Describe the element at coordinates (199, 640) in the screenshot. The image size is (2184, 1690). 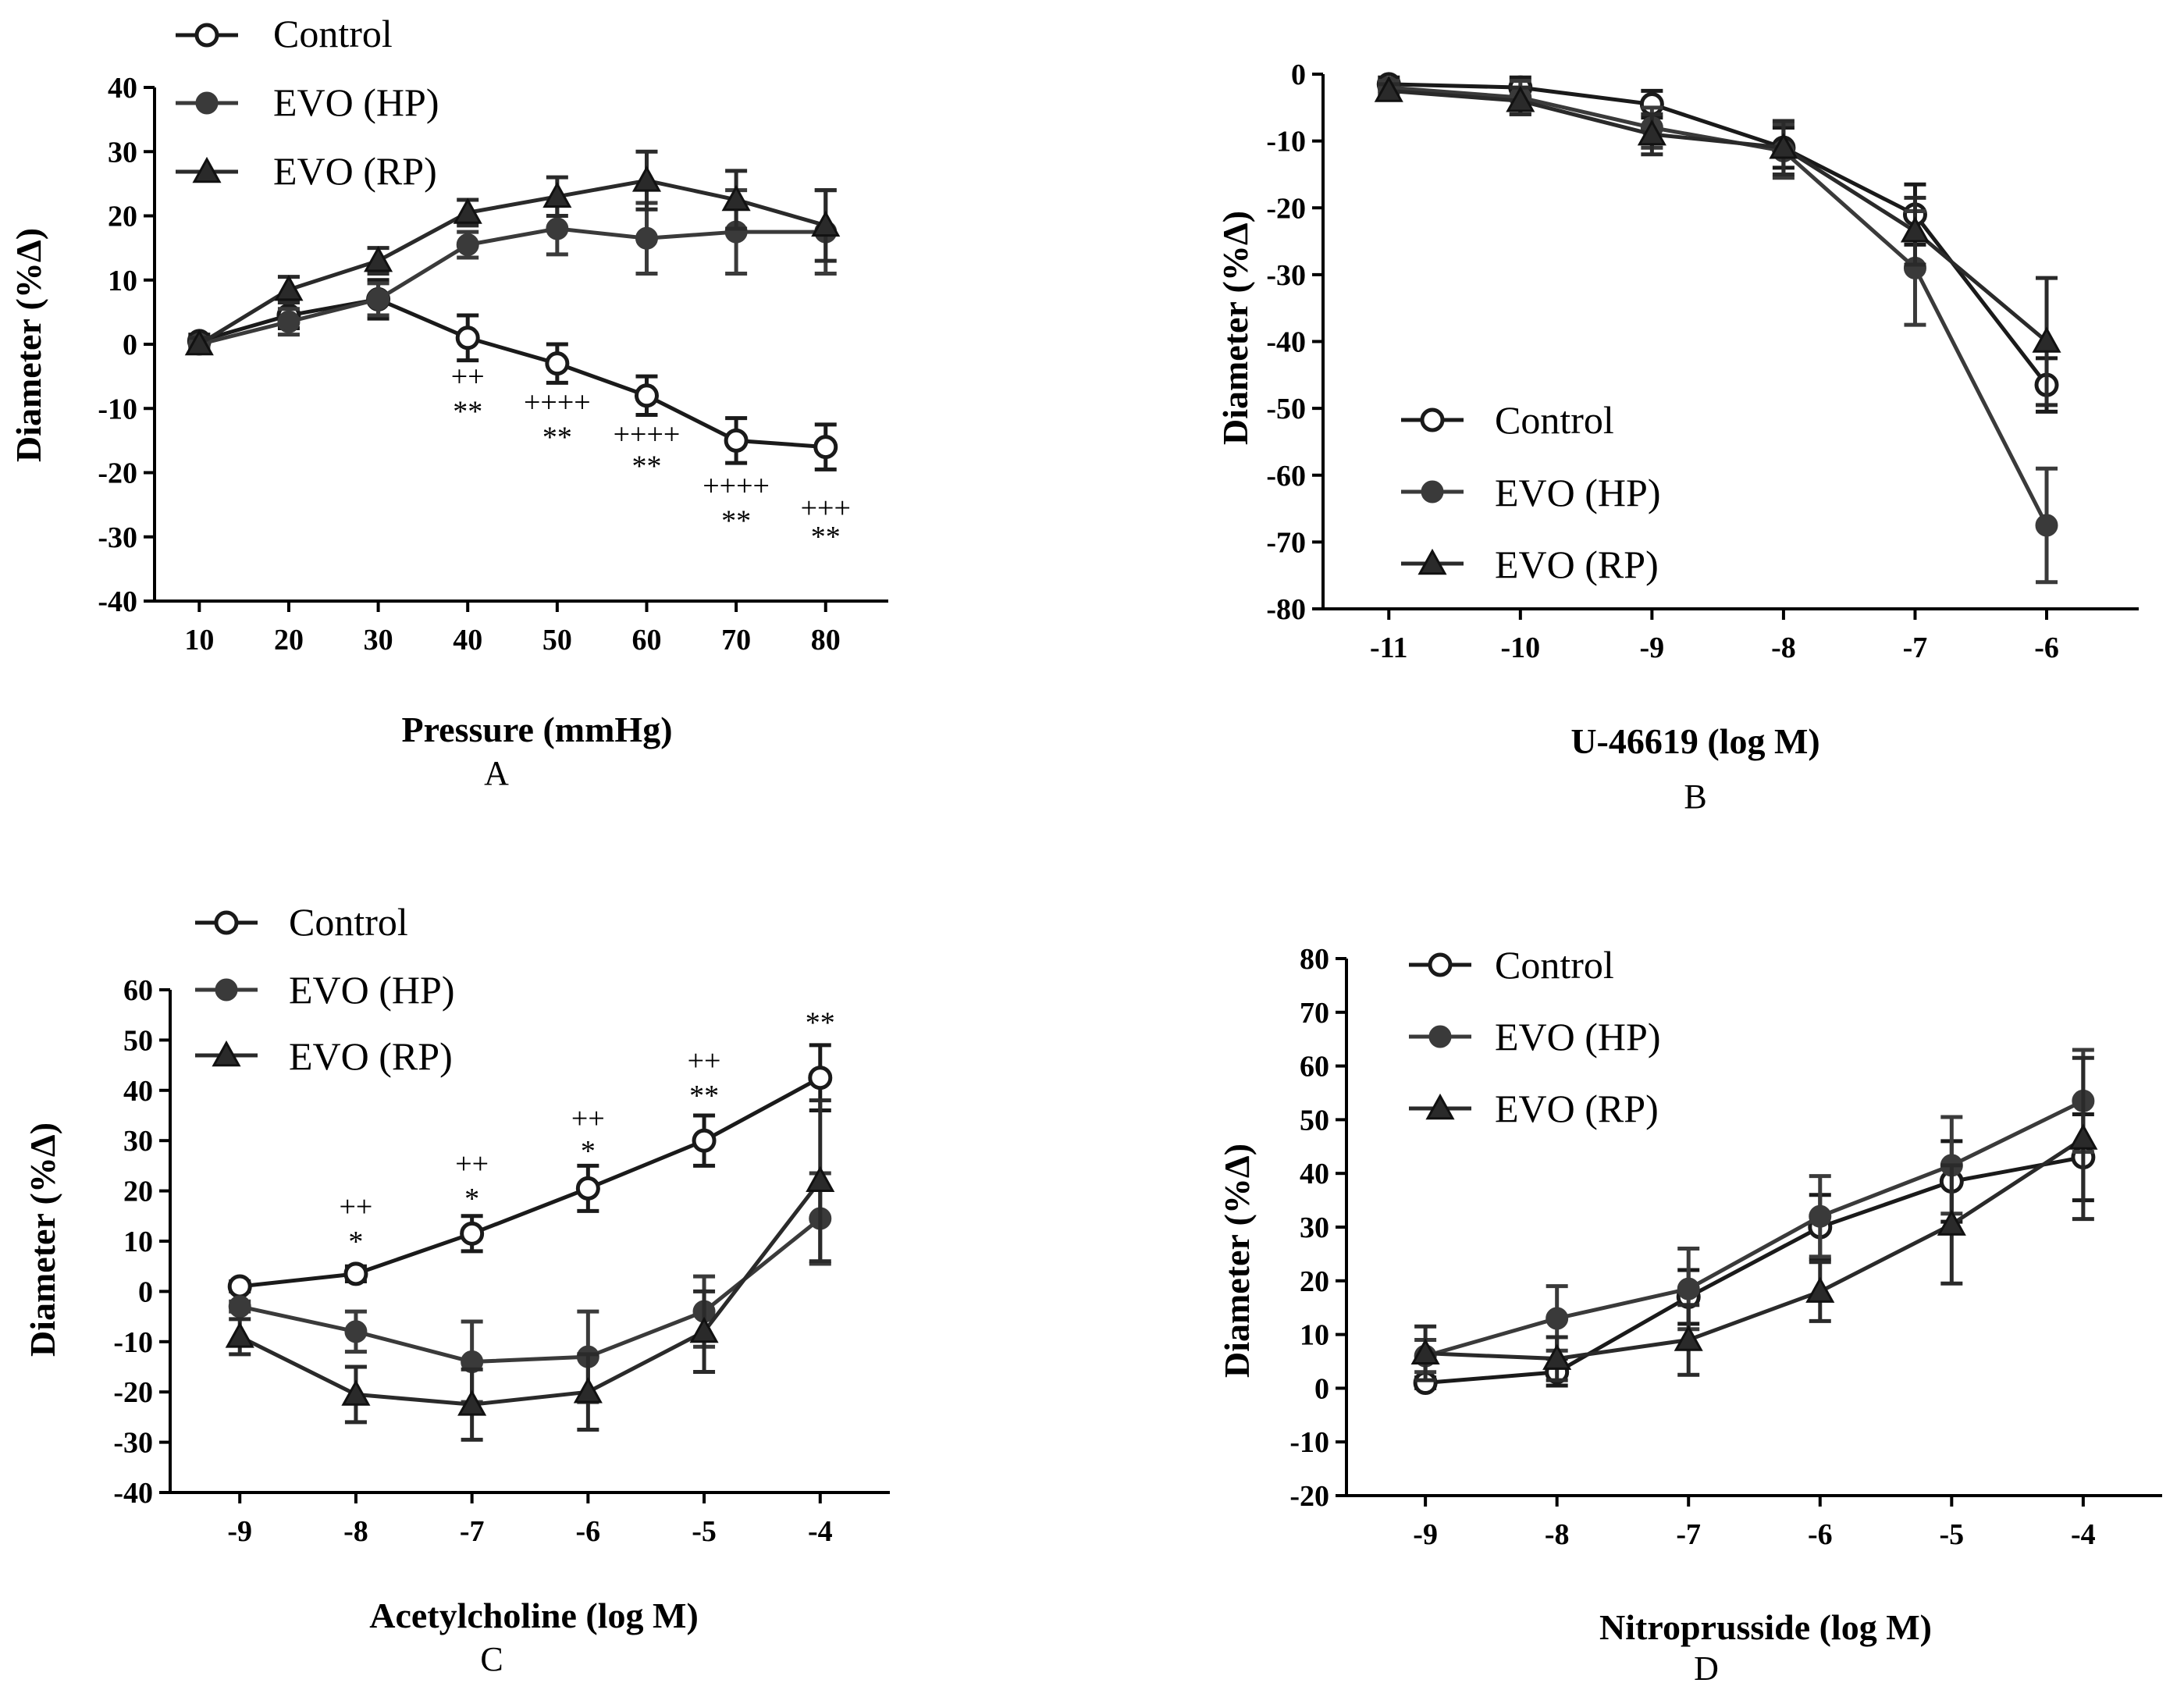
I see `x-tick-label: 10` at that location.